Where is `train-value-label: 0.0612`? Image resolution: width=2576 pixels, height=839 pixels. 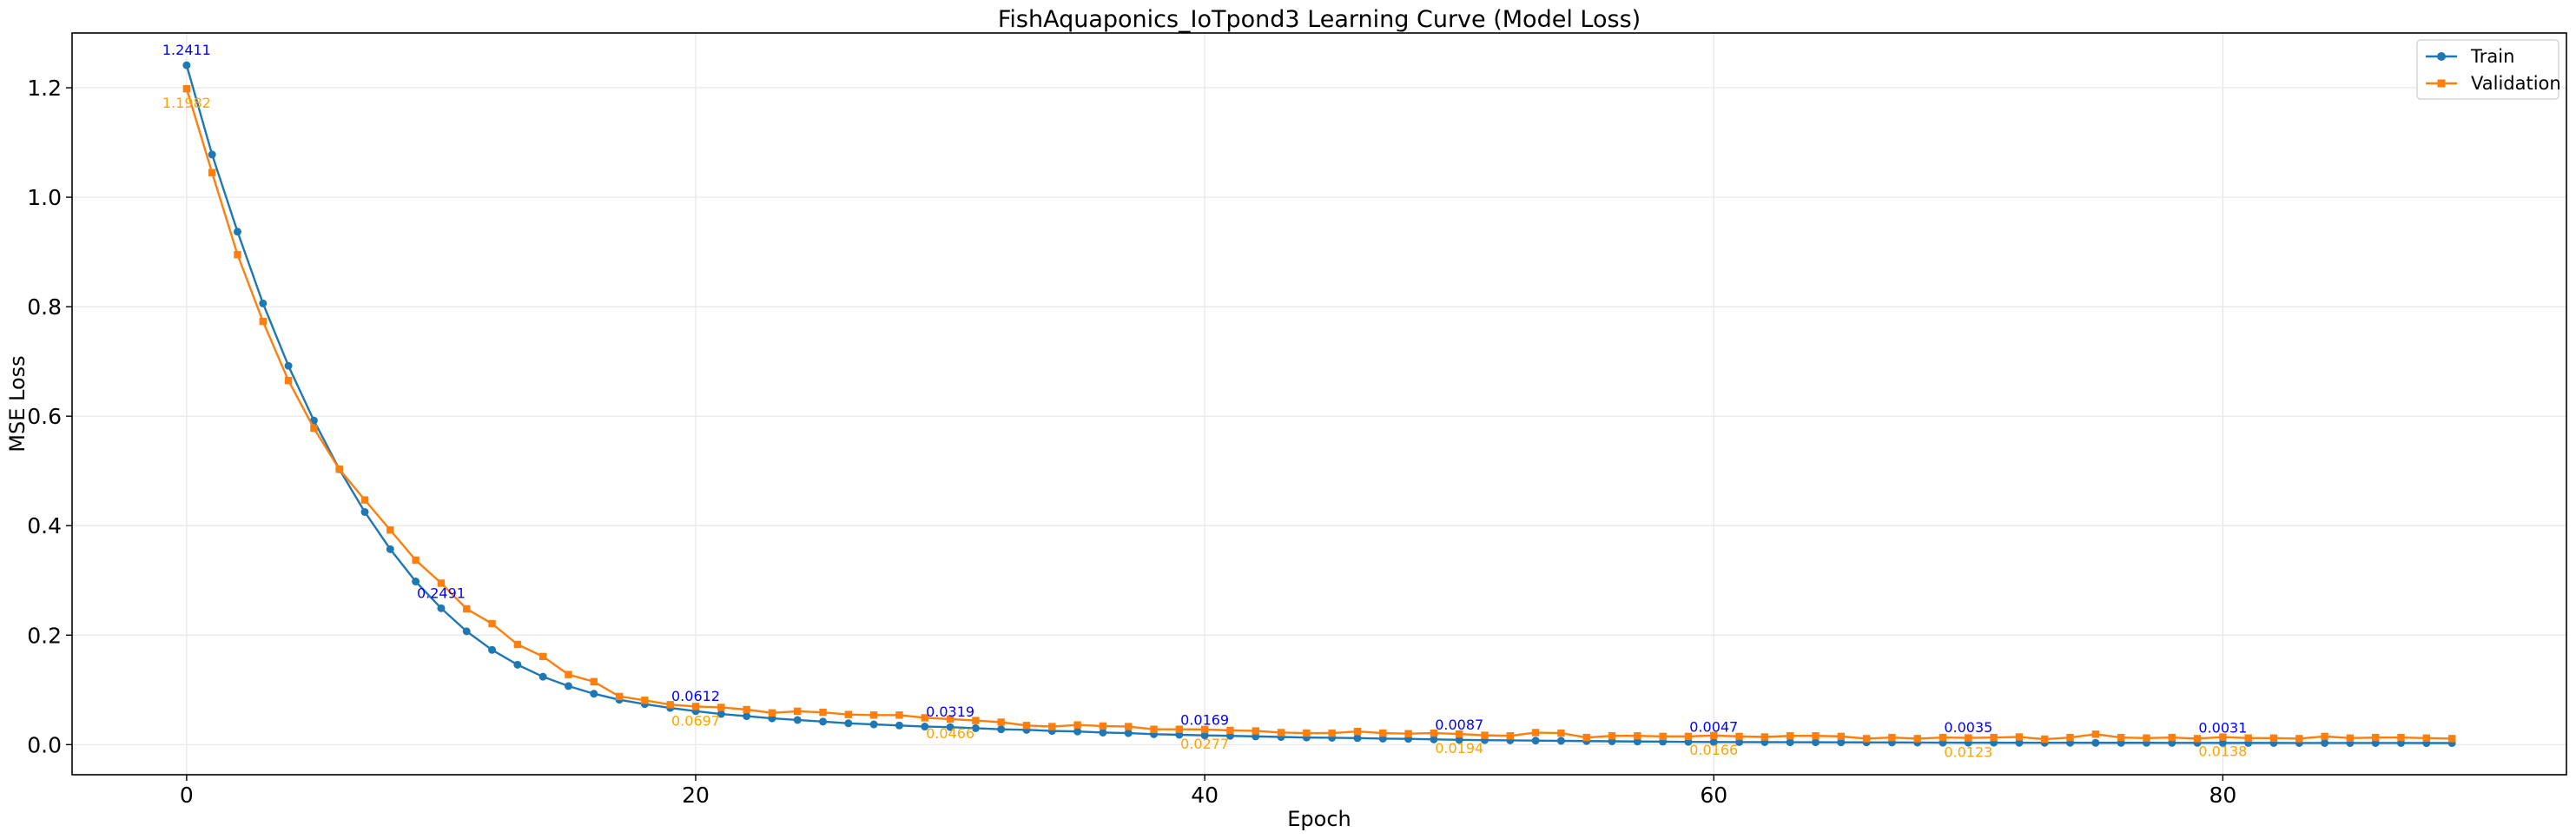
train-value-label: 0.0612 is located at coordinates (695, 696).